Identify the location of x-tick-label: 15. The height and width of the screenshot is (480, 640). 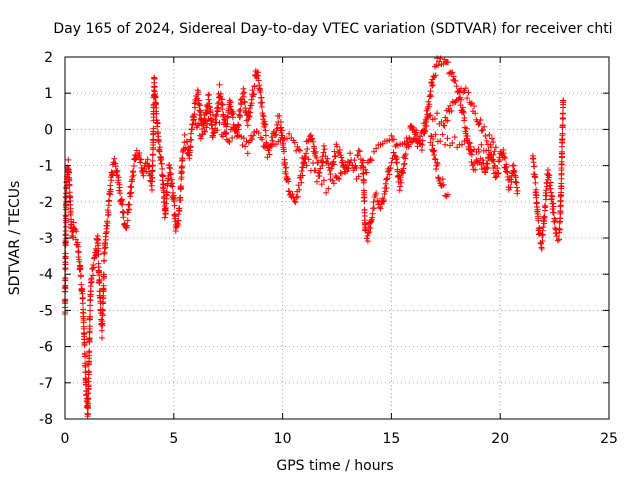
(391, 439).